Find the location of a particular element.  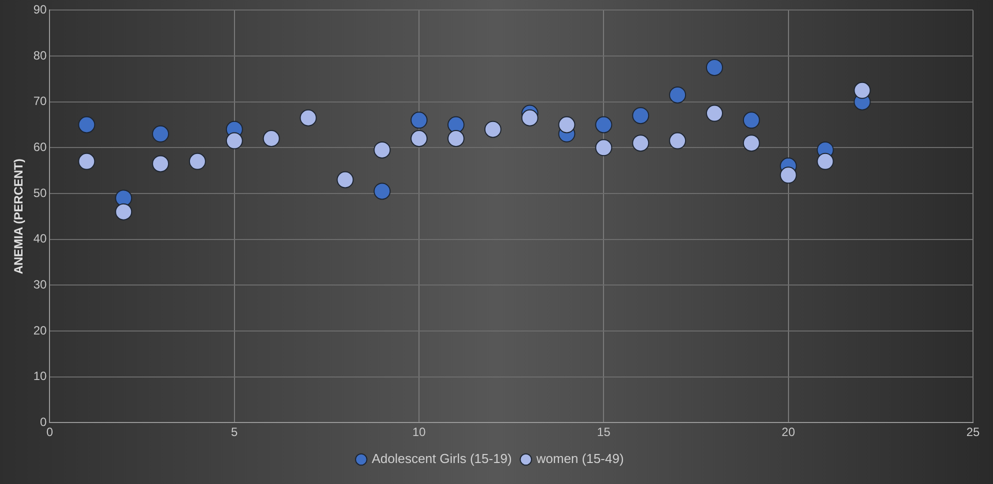

y-tick-label: 70 is located at coordinates (40, 101).